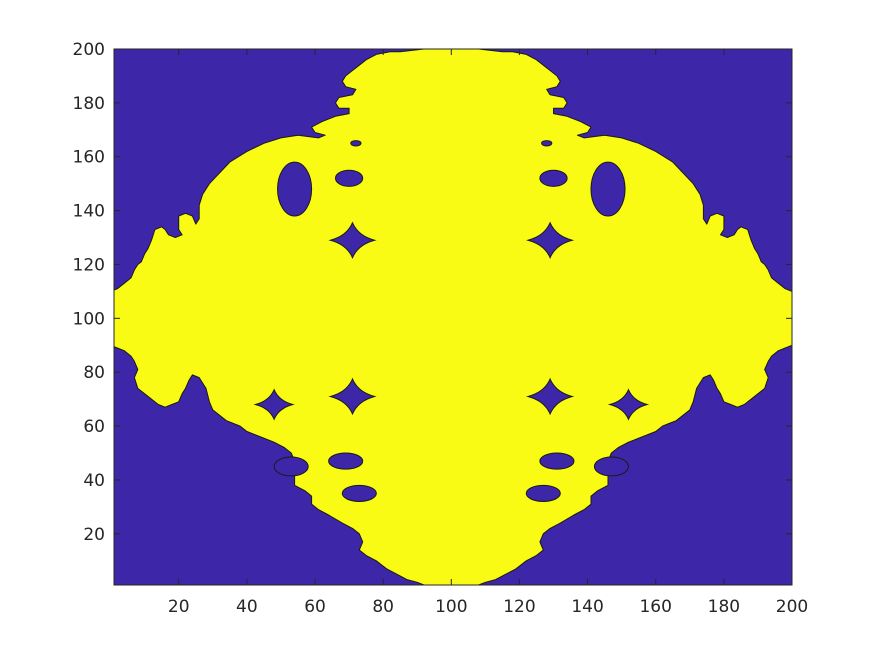  I want to click on x-tick-label: 120, so click(519, 607).